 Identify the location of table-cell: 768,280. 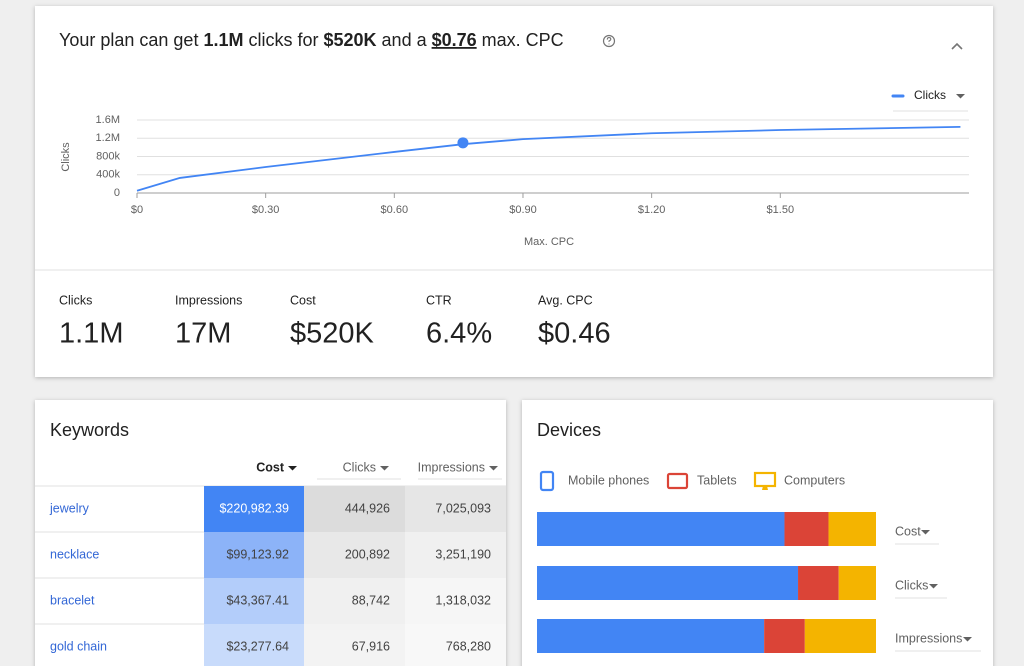
(468, 646).